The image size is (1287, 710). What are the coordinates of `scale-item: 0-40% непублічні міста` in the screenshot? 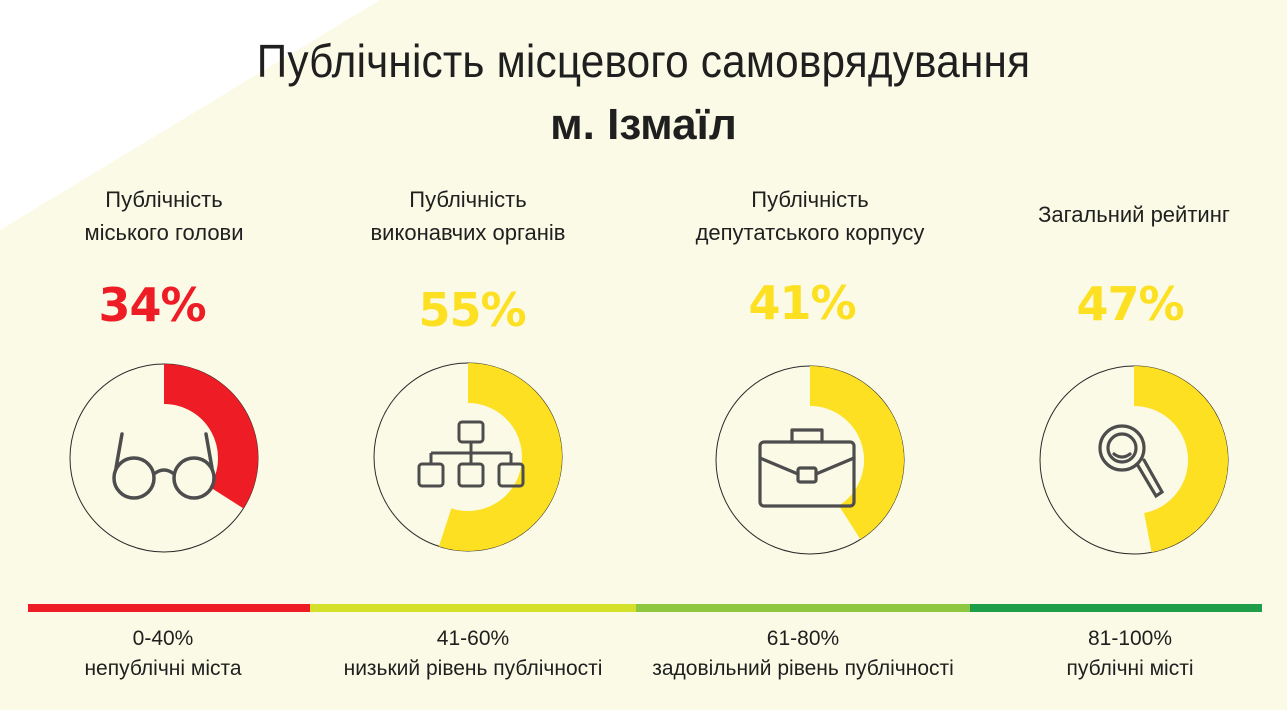 It's located at (163, 654).